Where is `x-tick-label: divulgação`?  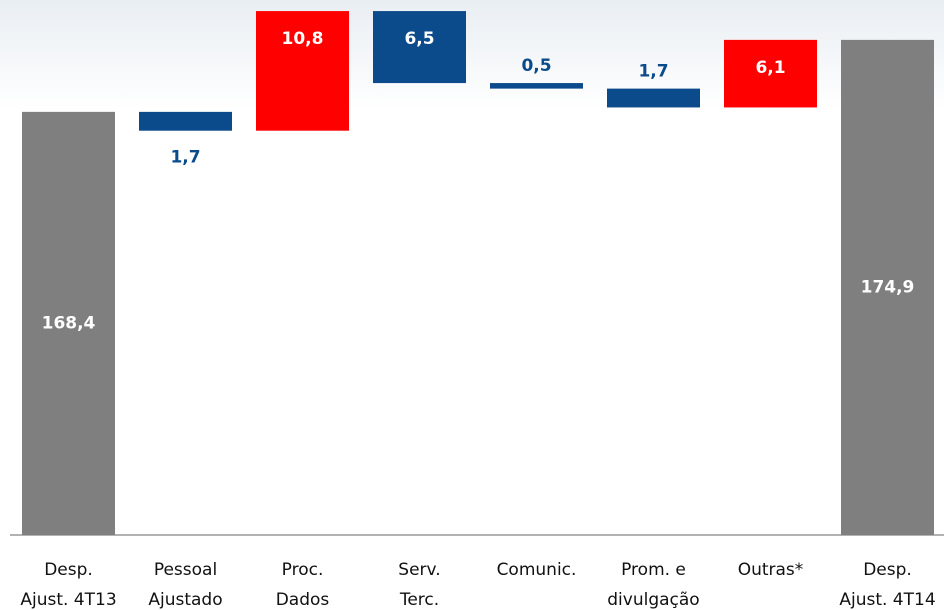 x-tick-label: divulgação is located at coordinates (653, 600).